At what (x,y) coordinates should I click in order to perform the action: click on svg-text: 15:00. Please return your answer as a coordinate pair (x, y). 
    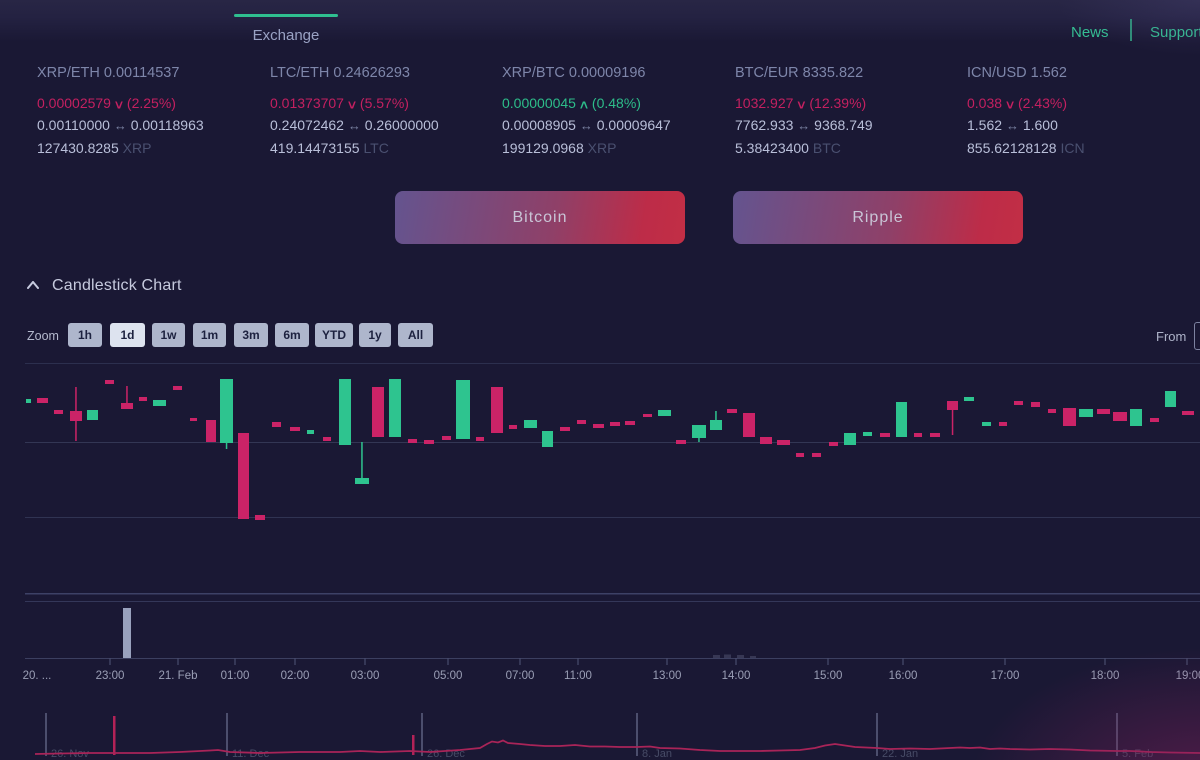
    Looking at the image, I should click on (828, 676).